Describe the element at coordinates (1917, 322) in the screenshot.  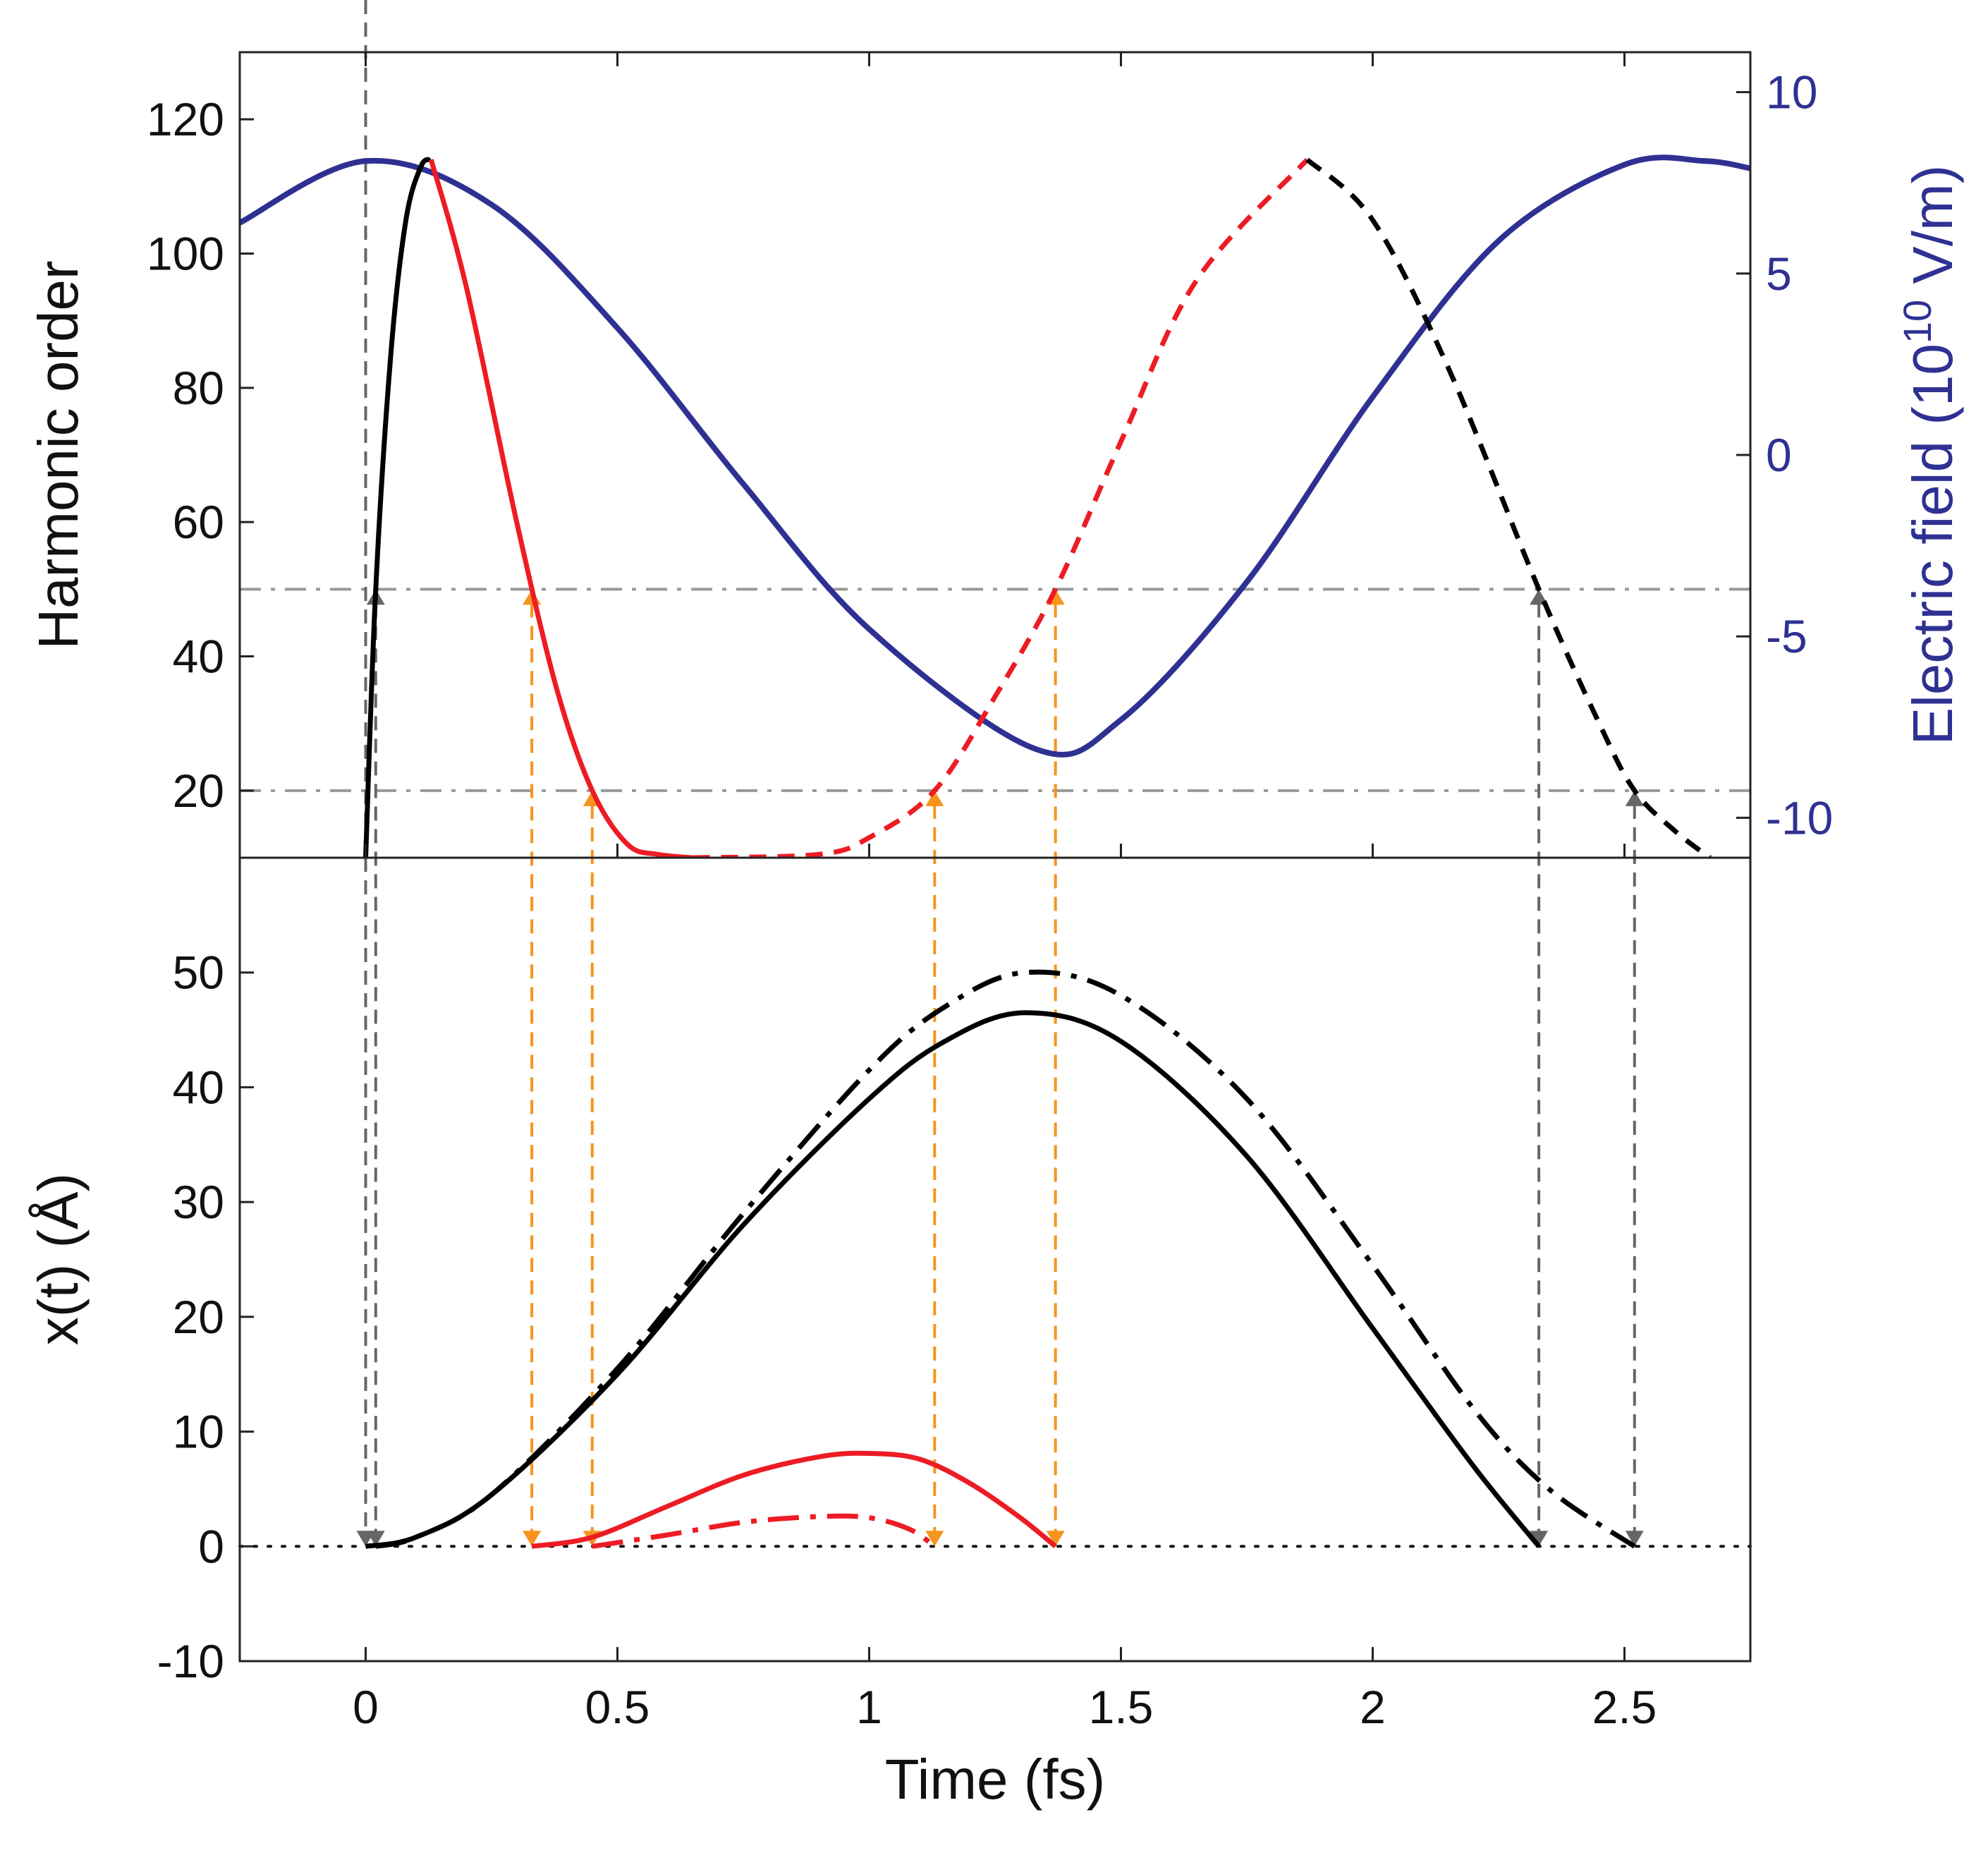
I see `right-ylabel-sup: 10` at that location.